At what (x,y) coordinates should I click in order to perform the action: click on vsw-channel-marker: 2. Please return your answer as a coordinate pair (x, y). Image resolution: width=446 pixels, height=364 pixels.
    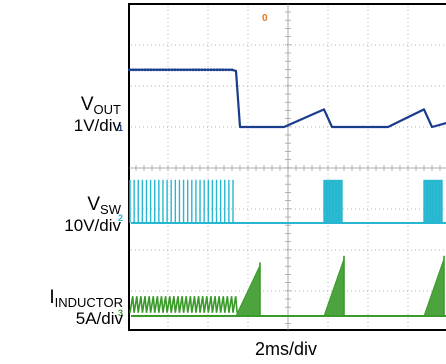
    Looking at the image, I should click on (120, 218).